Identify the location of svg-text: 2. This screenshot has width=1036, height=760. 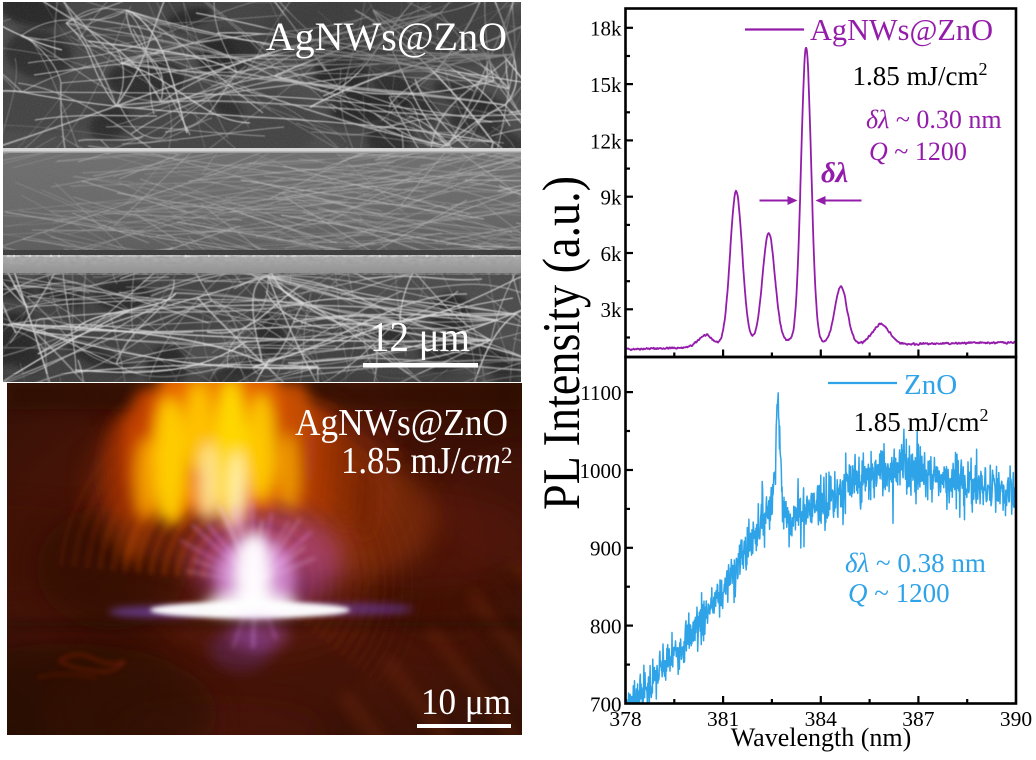
(507, 455).